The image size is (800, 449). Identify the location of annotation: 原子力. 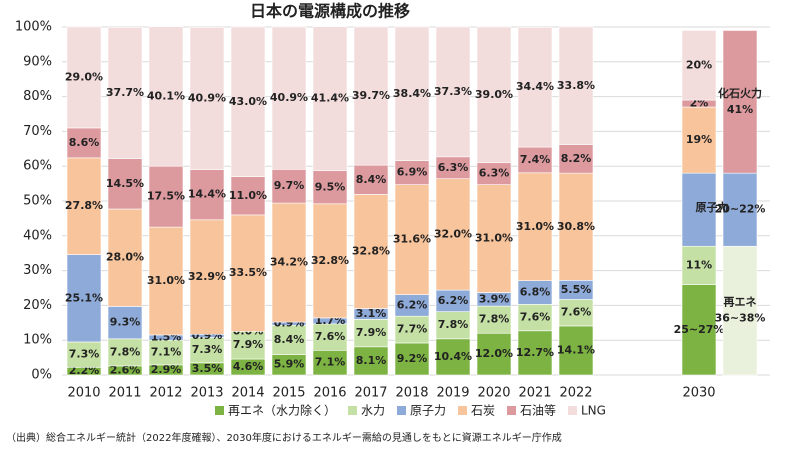
(712, 207).